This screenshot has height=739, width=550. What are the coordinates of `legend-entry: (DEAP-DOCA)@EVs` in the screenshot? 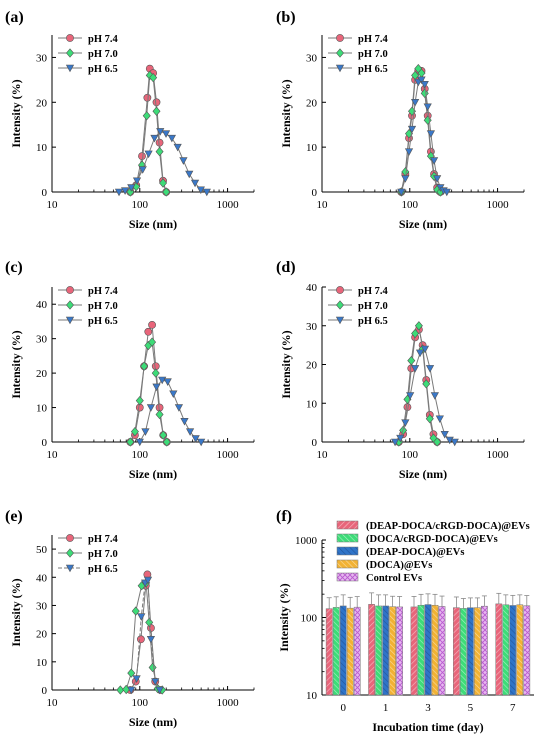 It's located at (400, 552).